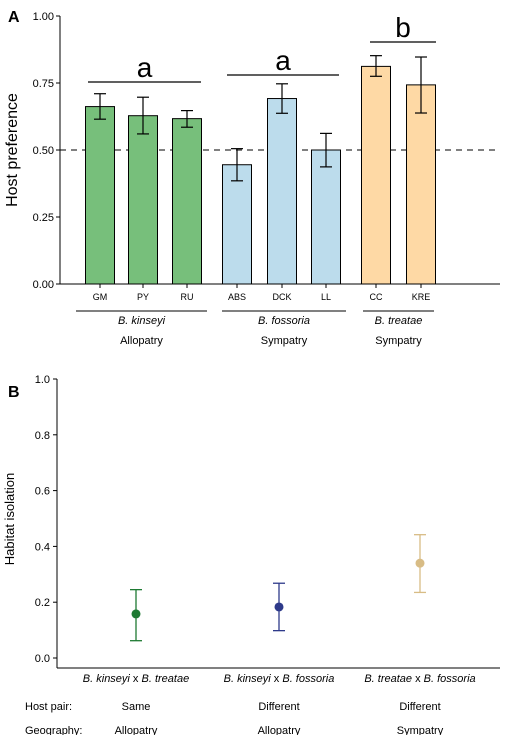 This screenshot has height=735, width=505. Describe the element at coordinates (376, 175) in the screenshot. I see `bar-cc` at that location.